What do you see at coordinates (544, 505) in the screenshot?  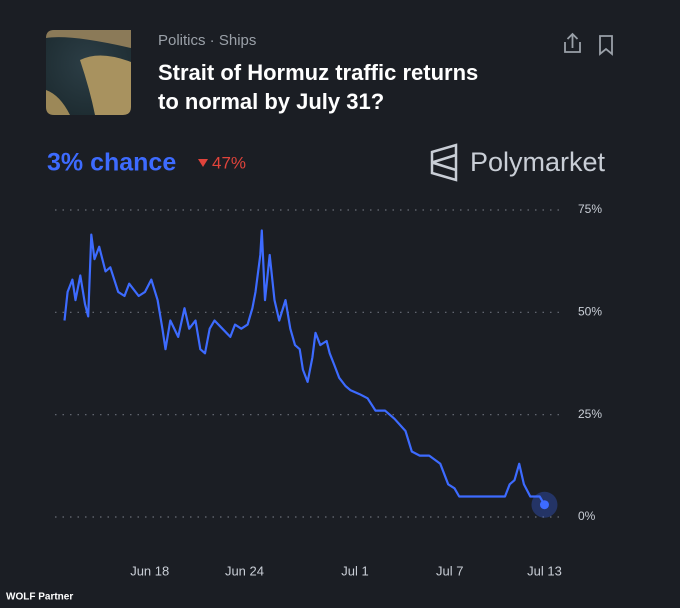 I see `current-point` at bounding box center [544, 505].